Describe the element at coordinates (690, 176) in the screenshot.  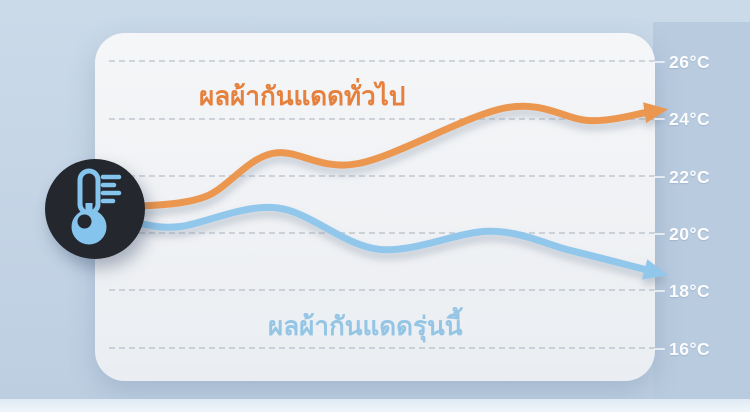
I see `tick-label-22c: 22°C` at that location.